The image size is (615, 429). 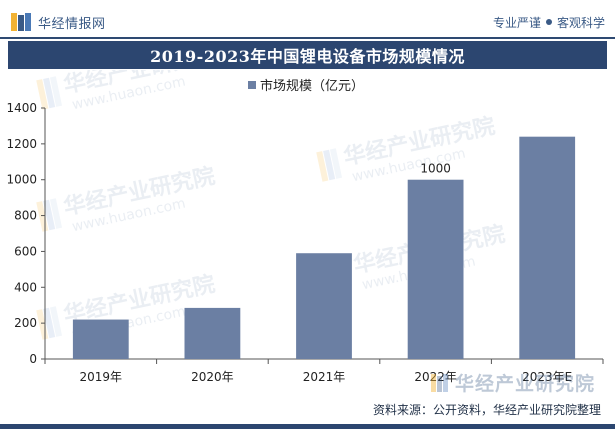 What do you see at coordinates (72, 24) in the screenshot?
I see `brand-name: 华经情报网` at bounding box center [72, 24].